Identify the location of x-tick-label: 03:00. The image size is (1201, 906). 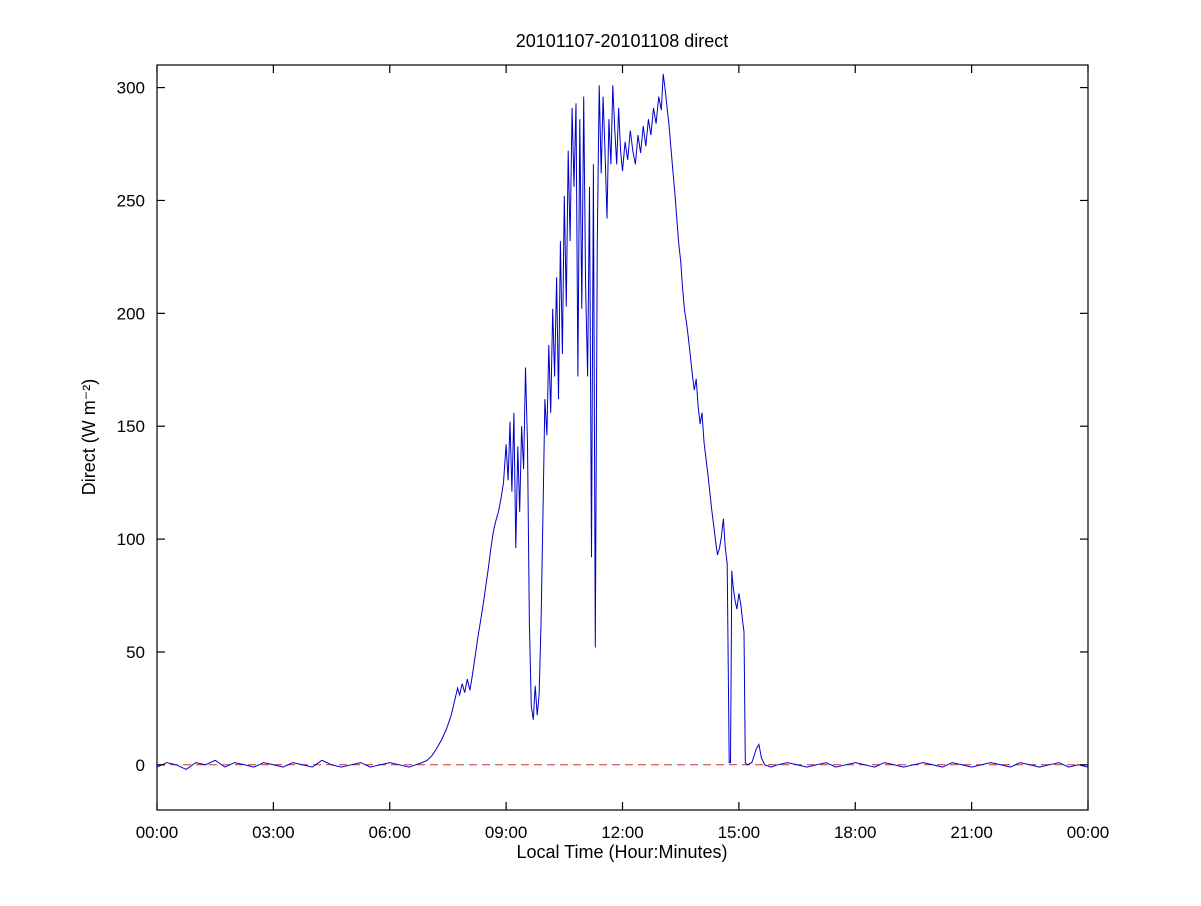
(273, 832).